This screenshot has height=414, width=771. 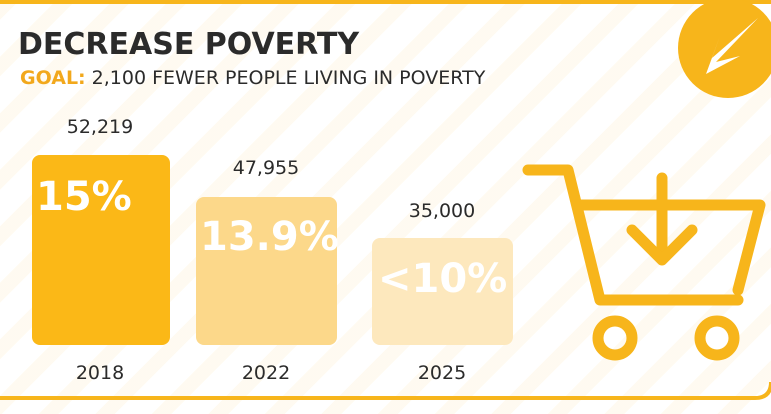 What do you see at coordinates (442, 373) in the screenshot?
I see `year: 2025` at bounding box center [442, 373].